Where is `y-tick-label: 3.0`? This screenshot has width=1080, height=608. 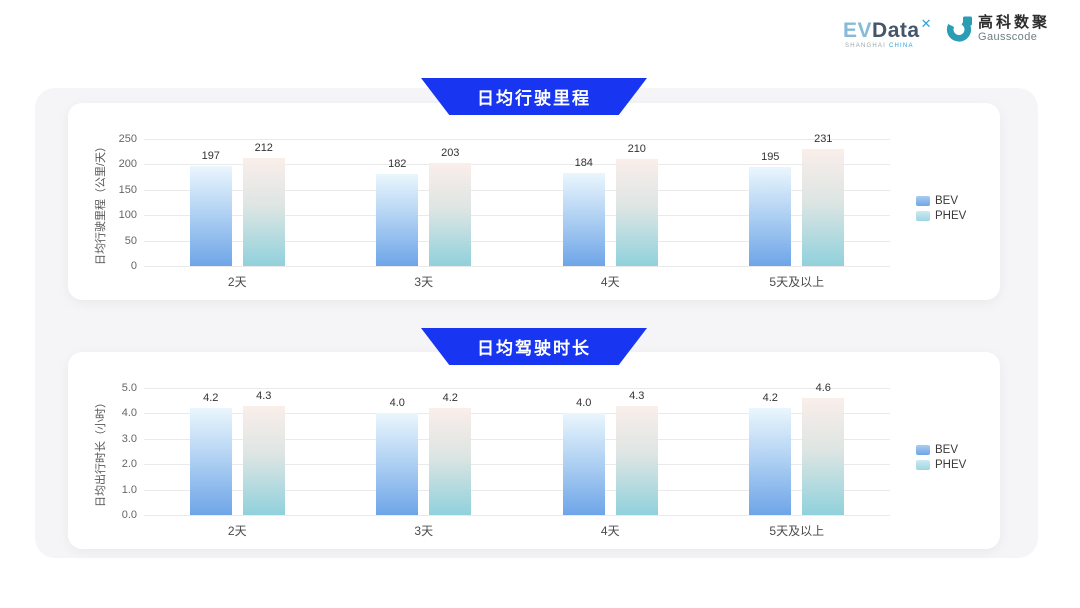 y-tick-label: 3.0 is located at coordinates (129, 438).